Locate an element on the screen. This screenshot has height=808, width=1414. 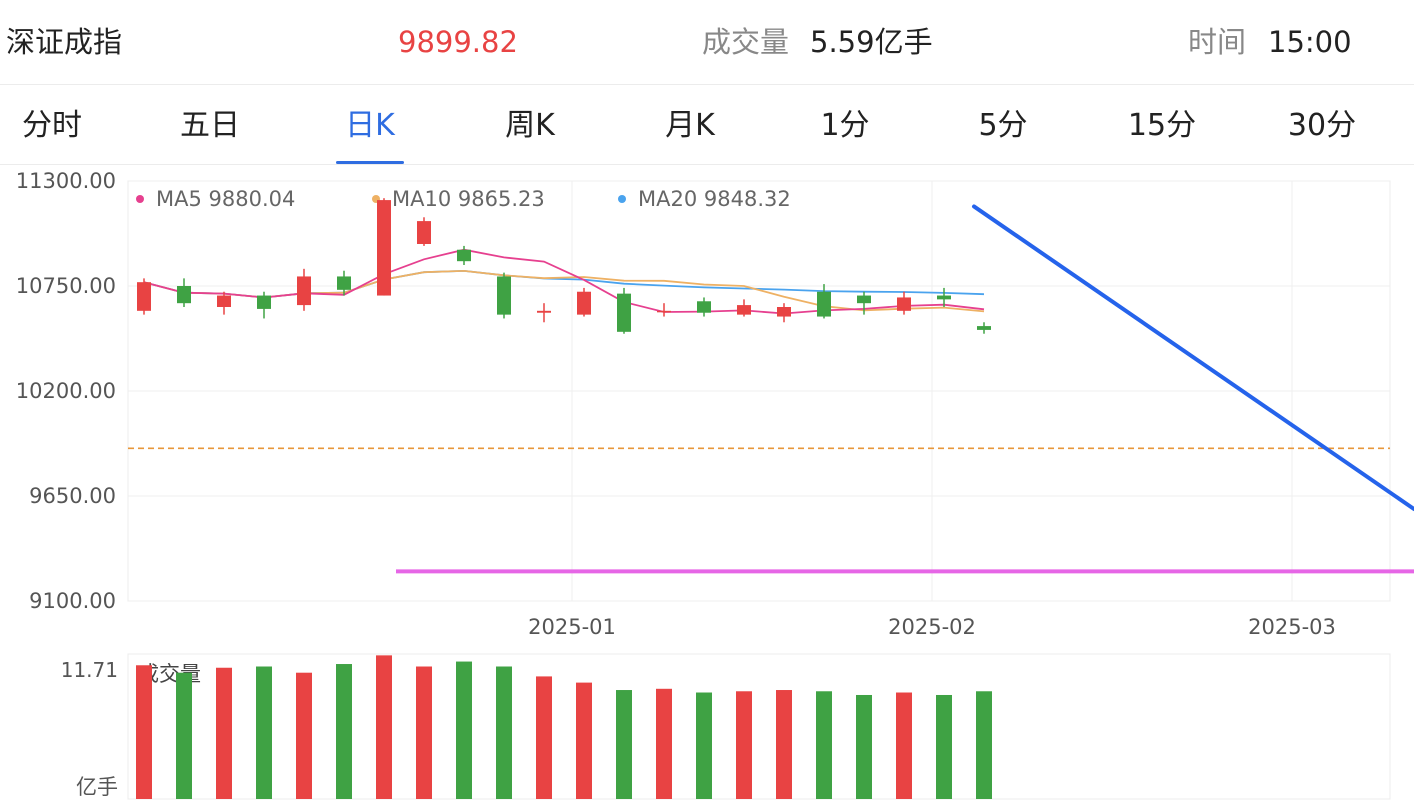
x-tick-label: 2025-02 is located at coordinates (932, 627).